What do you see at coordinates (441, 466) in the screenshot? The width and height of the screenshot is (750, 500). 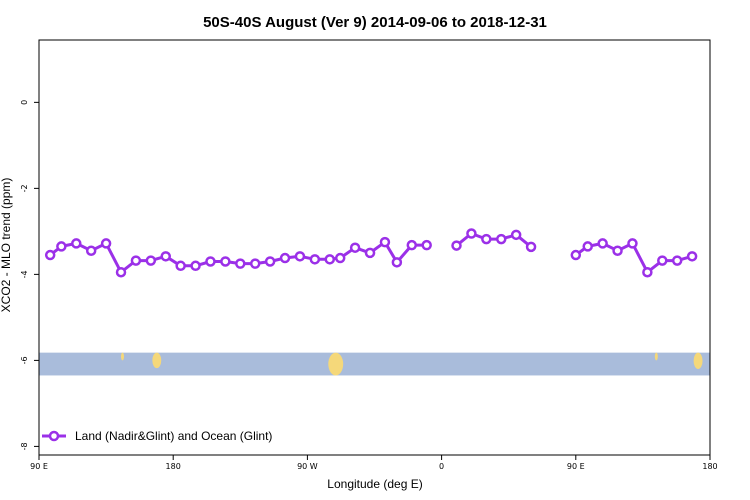 I see `x-tick-label: 0` at bounding box center [441, 466].